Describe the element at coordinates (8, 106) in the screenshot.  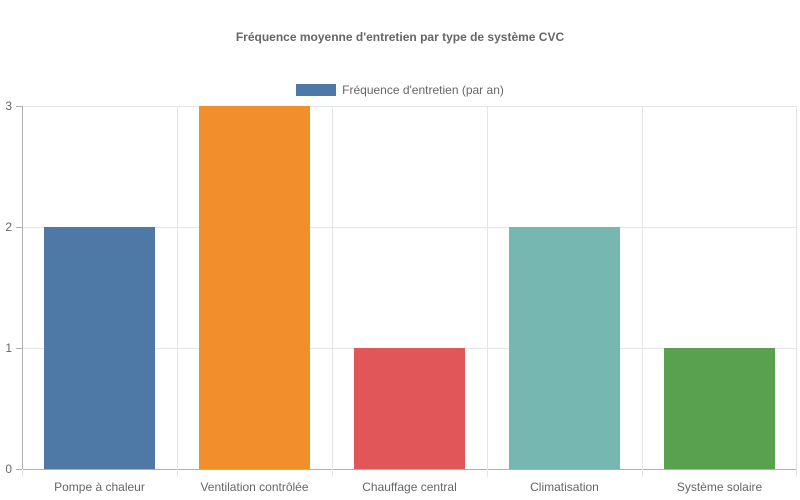
I see `y-tick-label-3: 3` at that location.